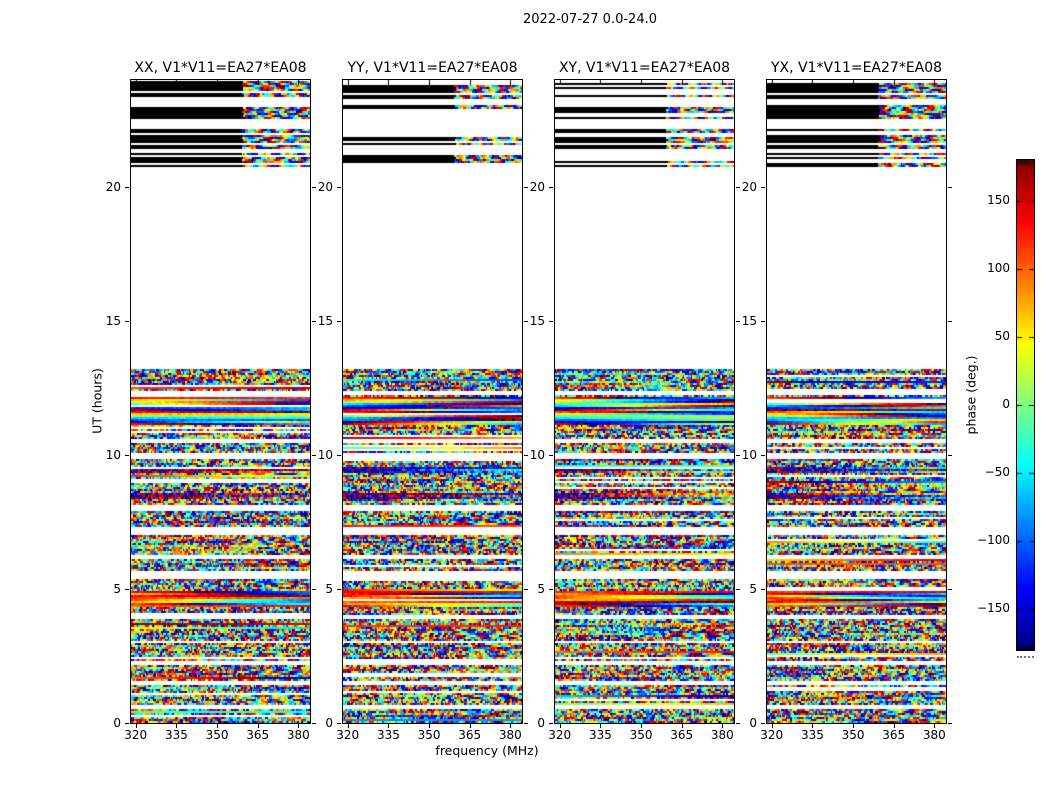 The image size is (1050, 800). I want to click on figure-title: 2022-07-27 0.0-24.0, so click(590, 19).